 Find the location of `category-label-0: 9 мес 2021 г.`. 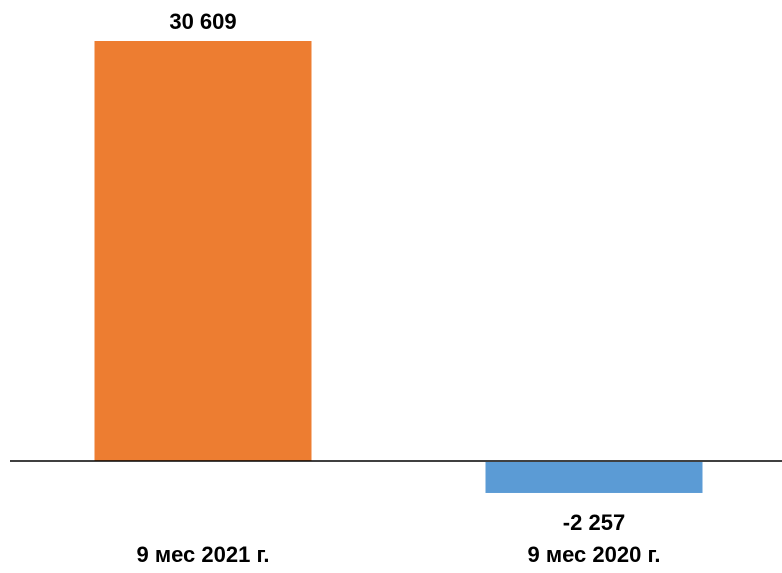

category-label-0: 9 мес 2021 г. is located at coordinates (202, 554).